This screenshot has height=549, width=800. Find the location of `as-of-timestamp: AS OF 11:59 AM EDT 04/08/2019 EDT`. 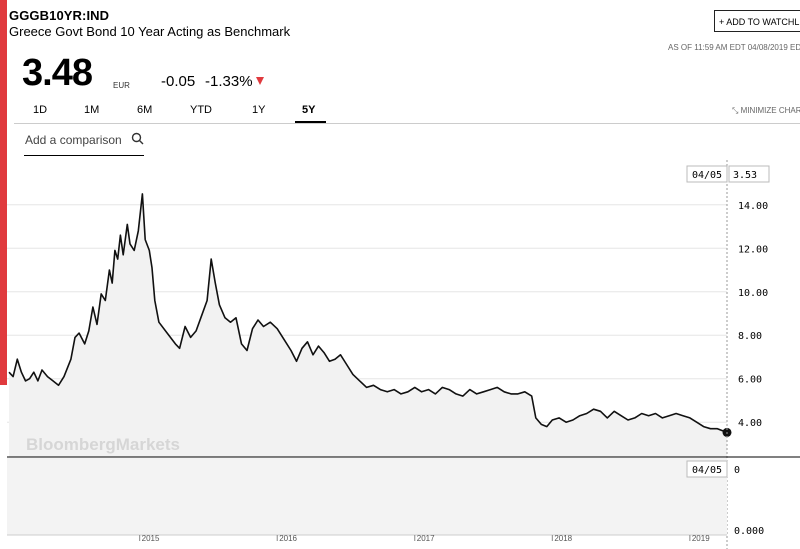

as-of-timestamp: AS OF 11:59 AM EDT 04/08/2019 EDT is located at coordinates (734, 47).